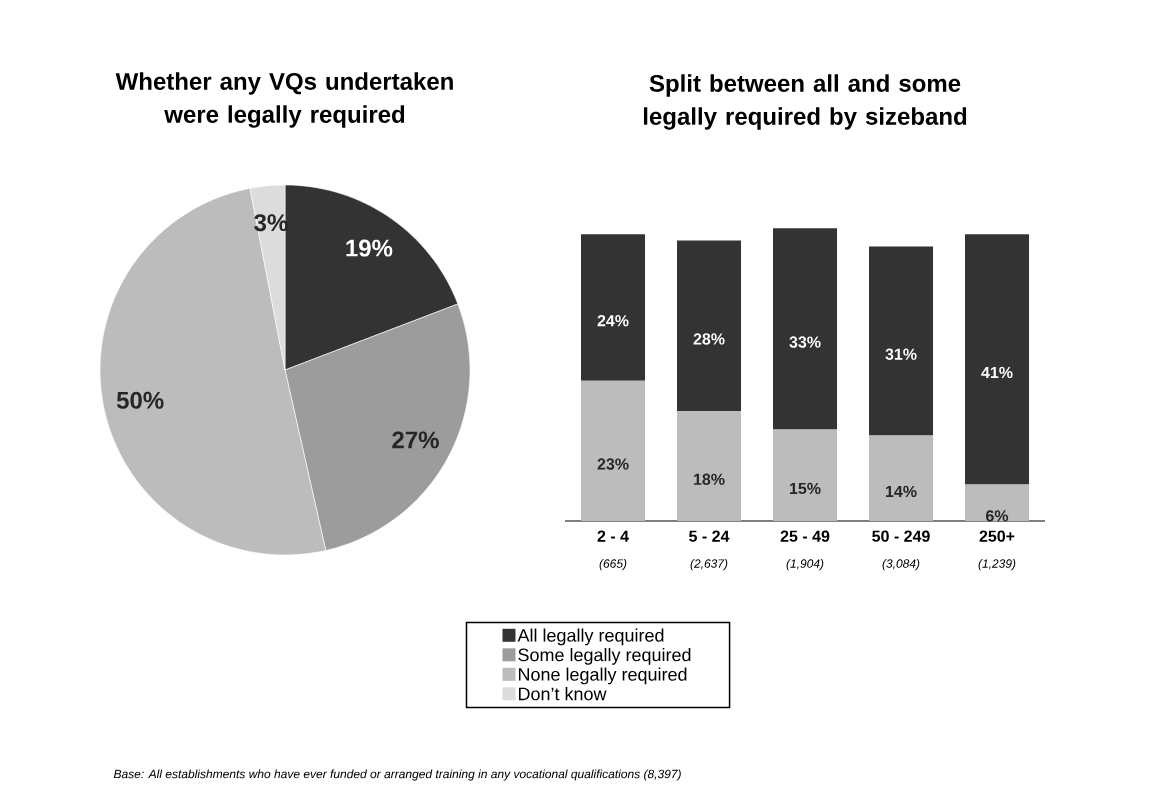  I want to click on data-label: 19%, so click(369, 248).